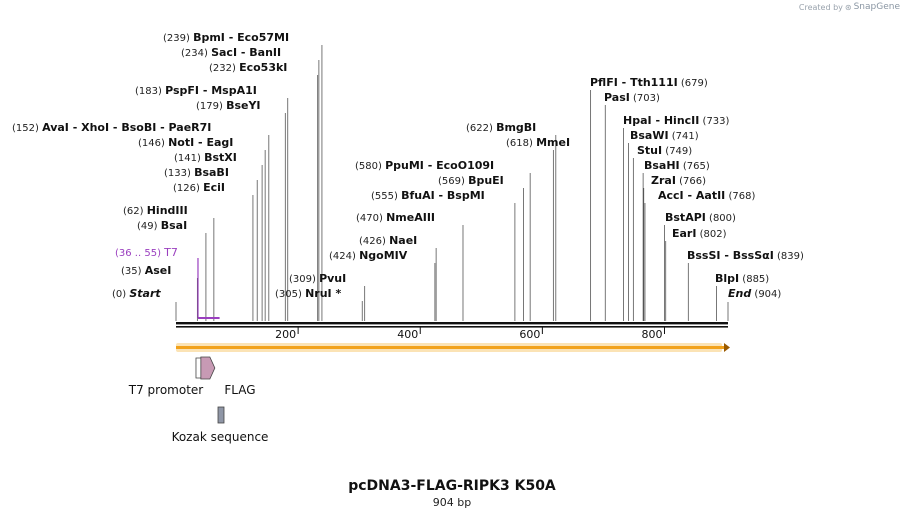 Image resolution: width=904 pixels, height=518 pixels. Describe the element at coordinates (243, 105) in the screenshot. I see `enzyme-name-bseyi: BseYI` at that location.